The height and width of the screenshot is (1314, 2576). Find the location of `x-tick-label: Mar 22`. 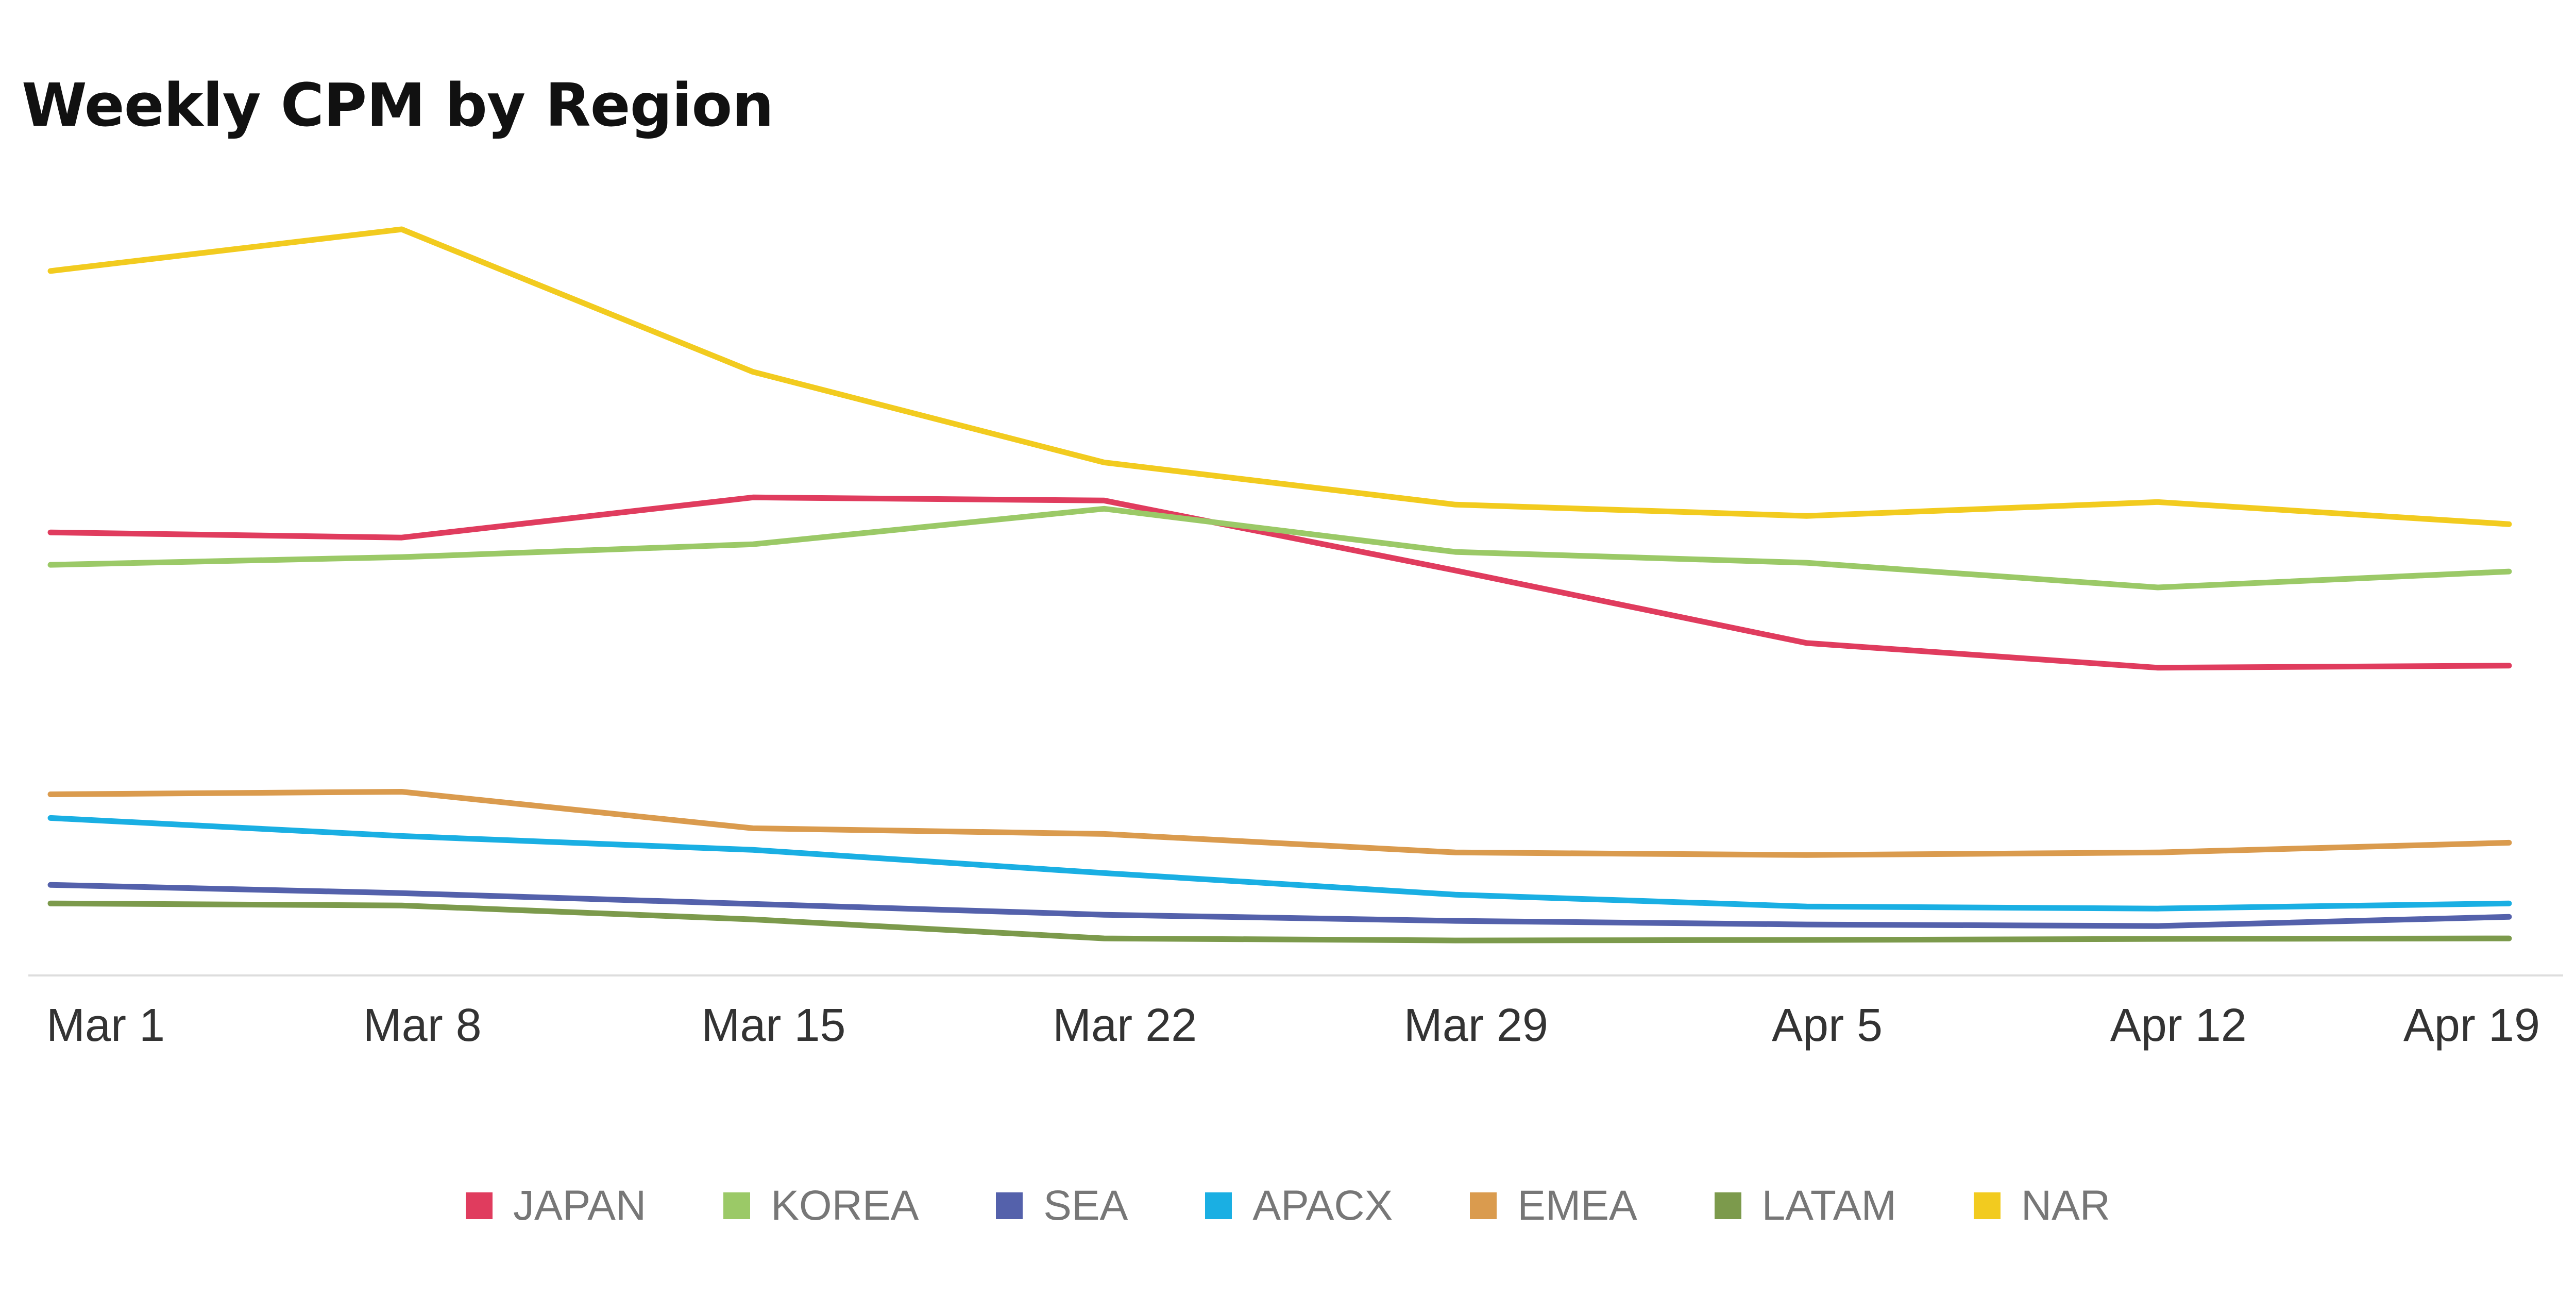

x-tick-label: Mar 22 is located at coordinates (1125, 1025).